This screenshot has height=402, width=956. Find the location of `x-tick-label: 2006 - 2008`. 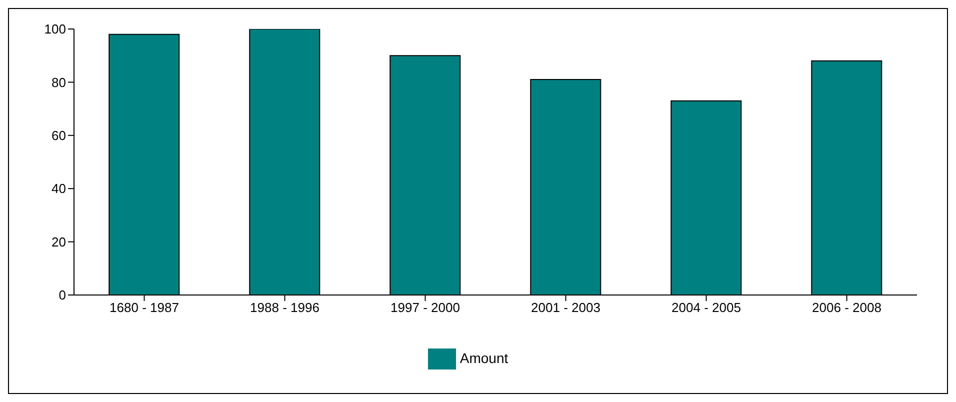

x-tick-label: 2006 - 2008 is located at coordinates (847, 308).